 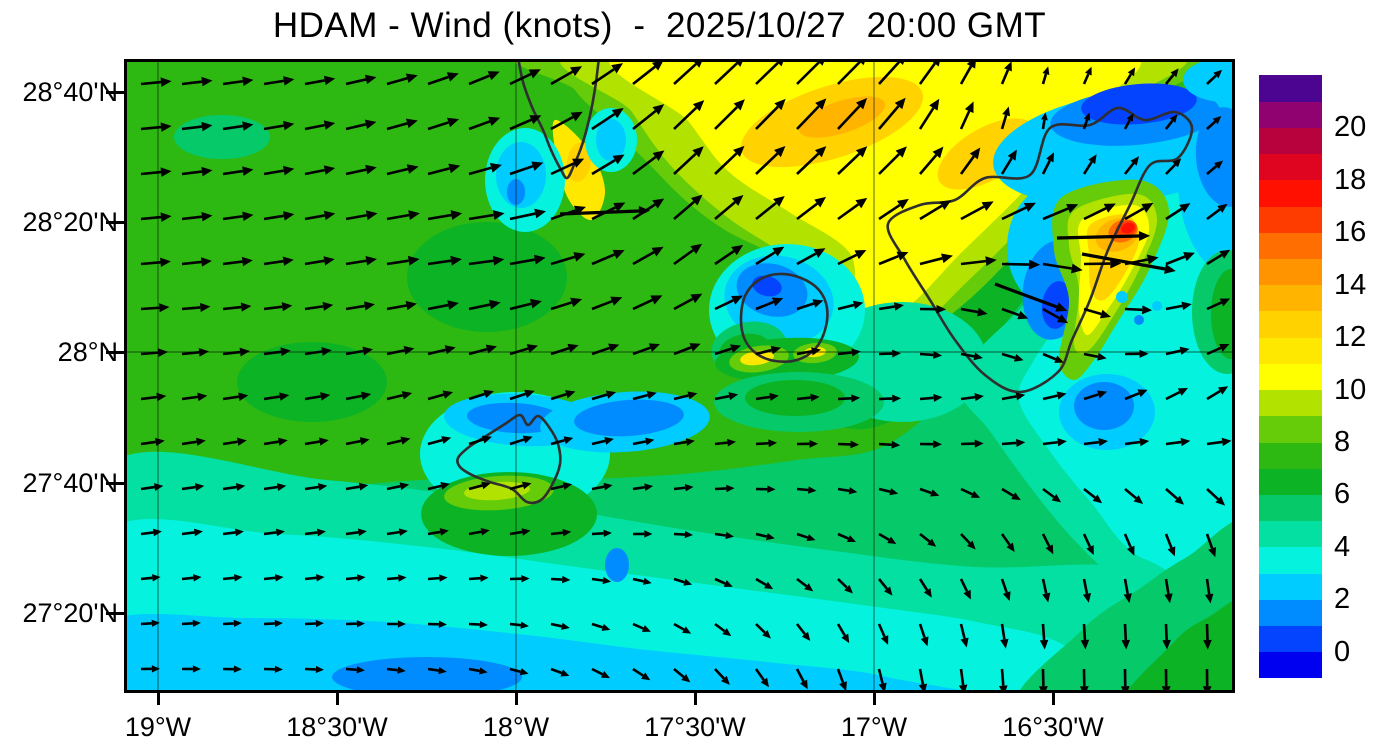 What do you see at coordinates (70, 222) in the screenshot?
I see `y-axis-label: 28°20'N` at bounding box center [70, 222].